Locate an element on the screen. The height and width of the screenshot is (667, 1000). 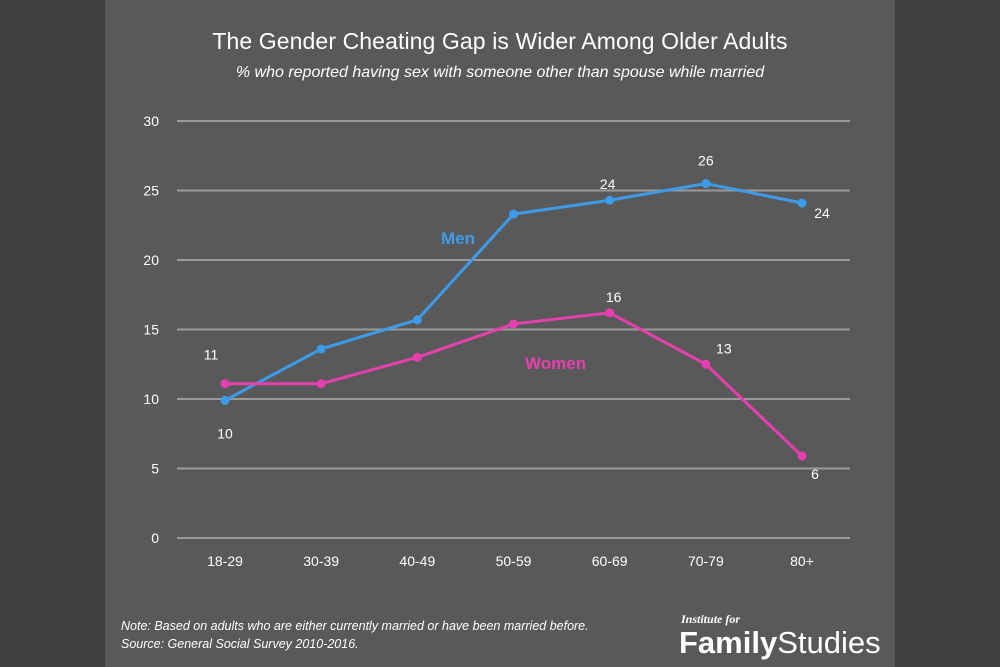
data-label-women-18-29: 11 is located at coordinates (211, 355).